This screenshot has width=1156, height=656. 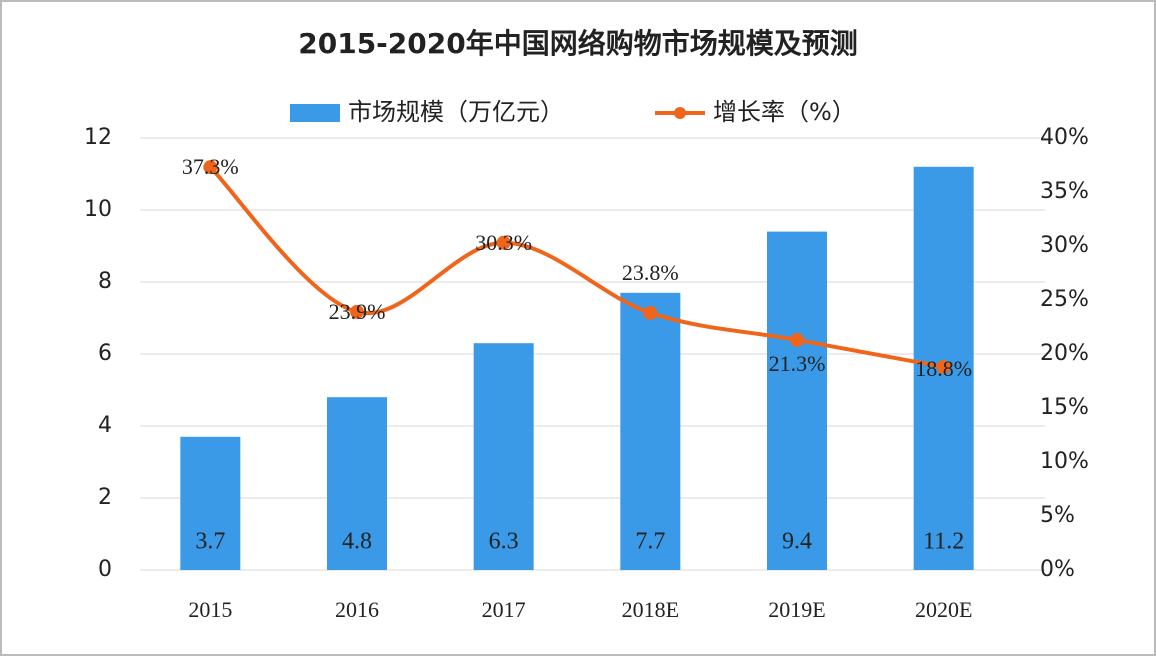 I want to click on y2-tick-label: 35%, so click(x=1064, y=191).